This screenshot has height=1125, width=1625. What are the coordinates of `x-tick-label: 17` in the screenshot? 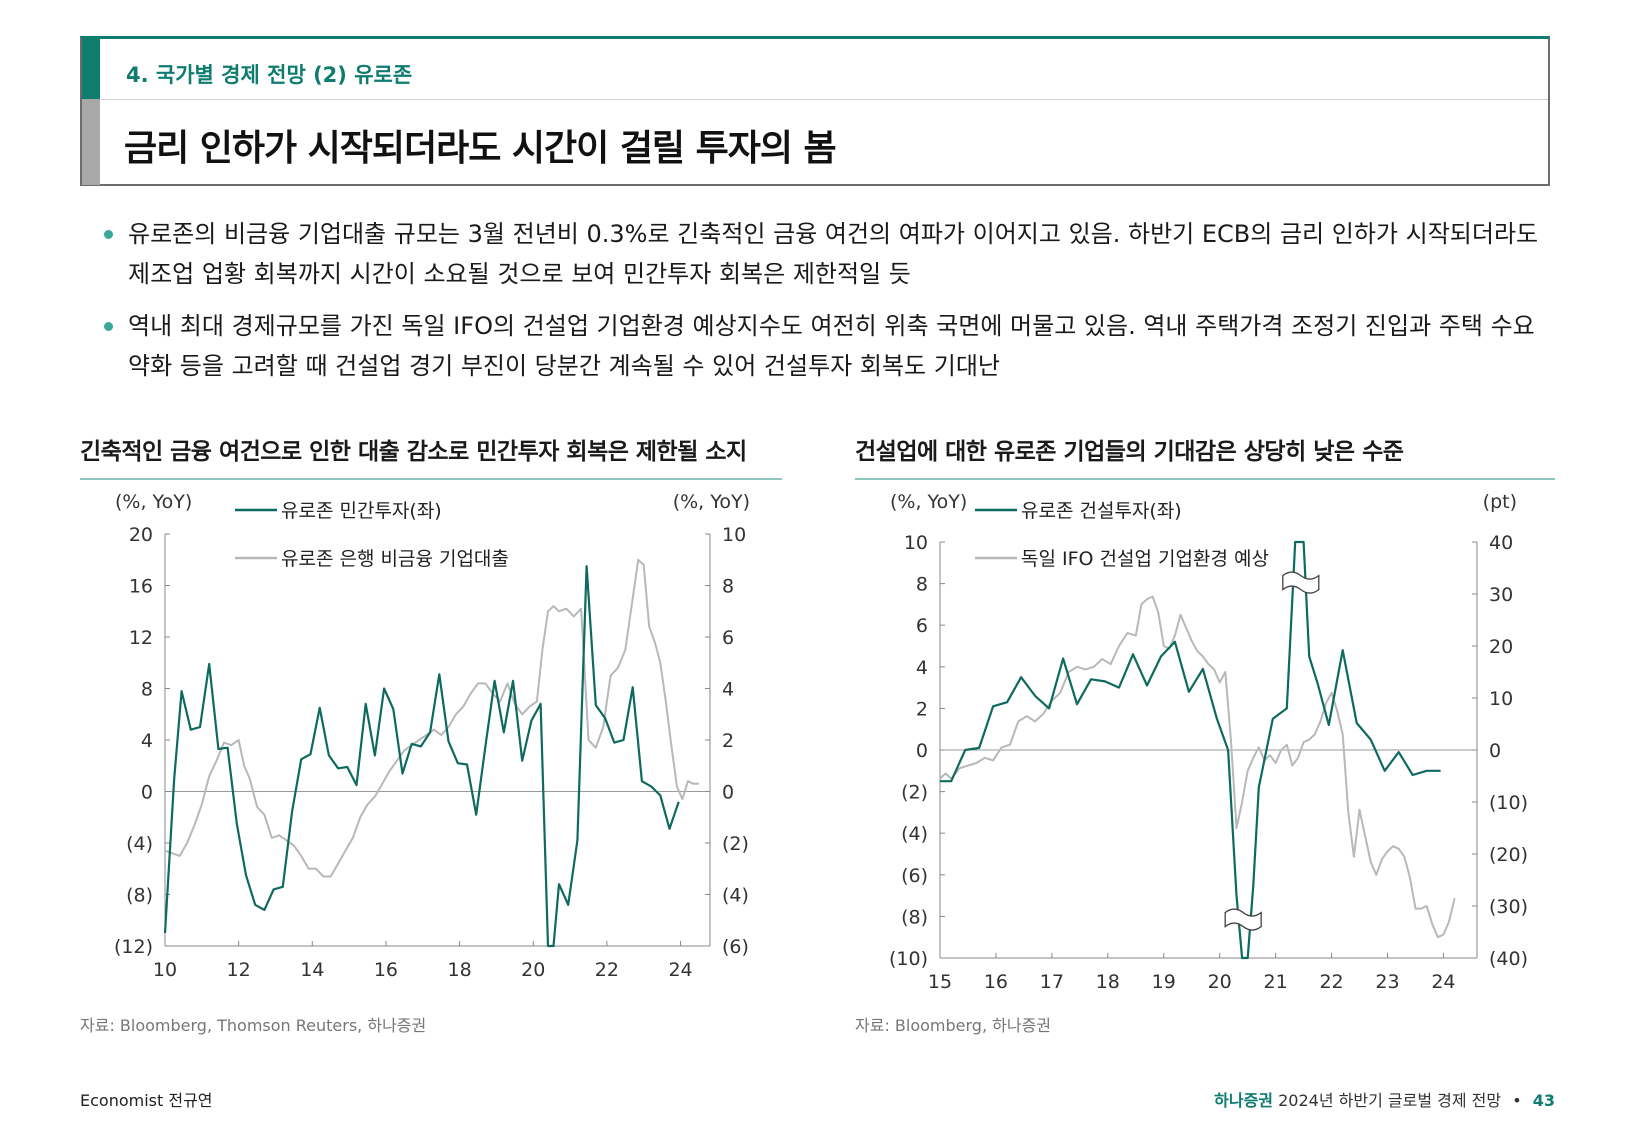 It's located at (1052, 982).